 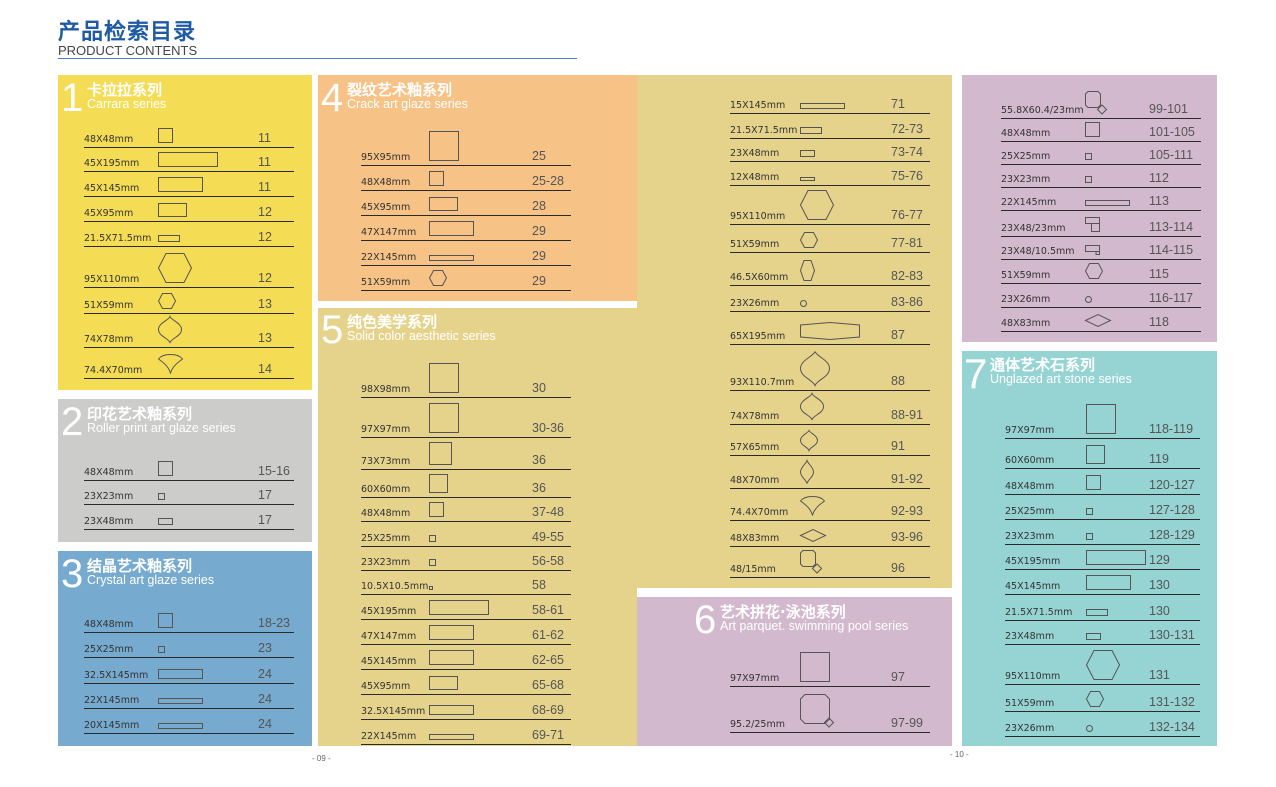 What do you see at coordinates (189, 614) in the screenshot?
I see `catalog-row: 48X48mm 18-23` at bounding box center [189, 614].